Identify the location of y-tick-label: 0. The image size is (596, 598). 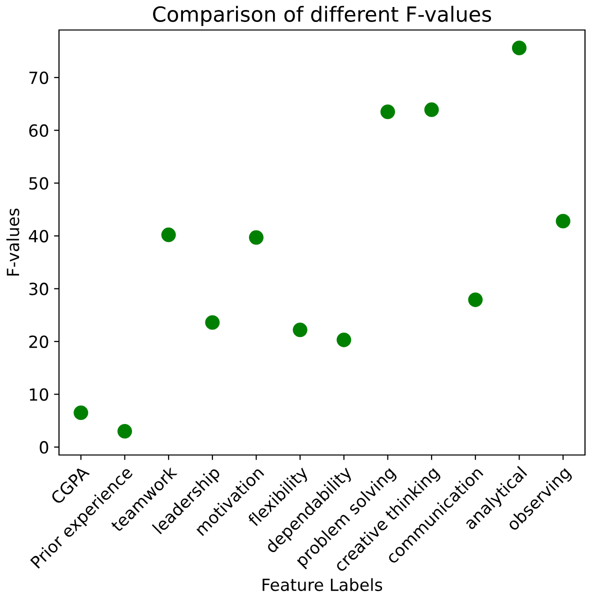
(44, 447).